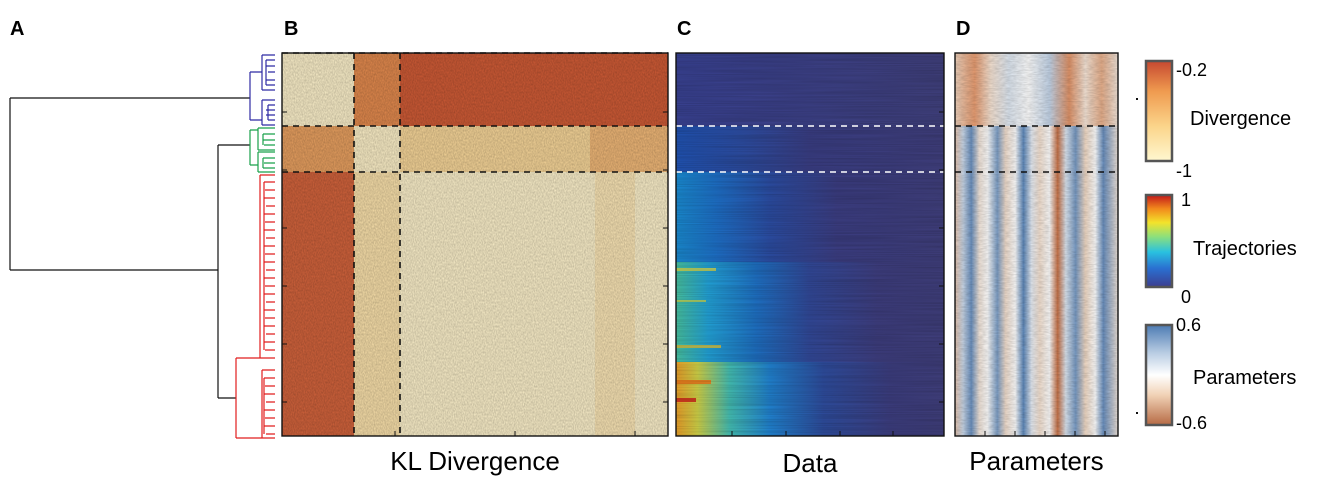 This screenshot has height=481, width=1324. I want to click on parameters-colorbar-label: Parameters, so click(1245, 378).